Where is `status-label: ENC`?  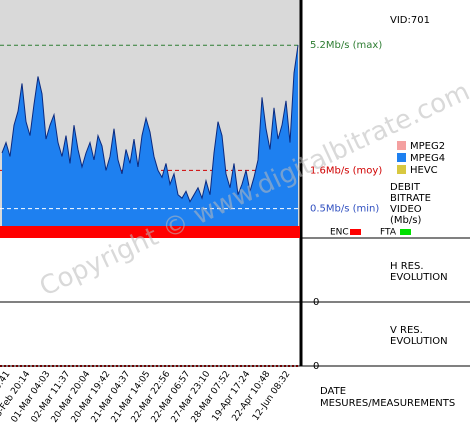
status-label: ENC is located at coordinates (339, 233).